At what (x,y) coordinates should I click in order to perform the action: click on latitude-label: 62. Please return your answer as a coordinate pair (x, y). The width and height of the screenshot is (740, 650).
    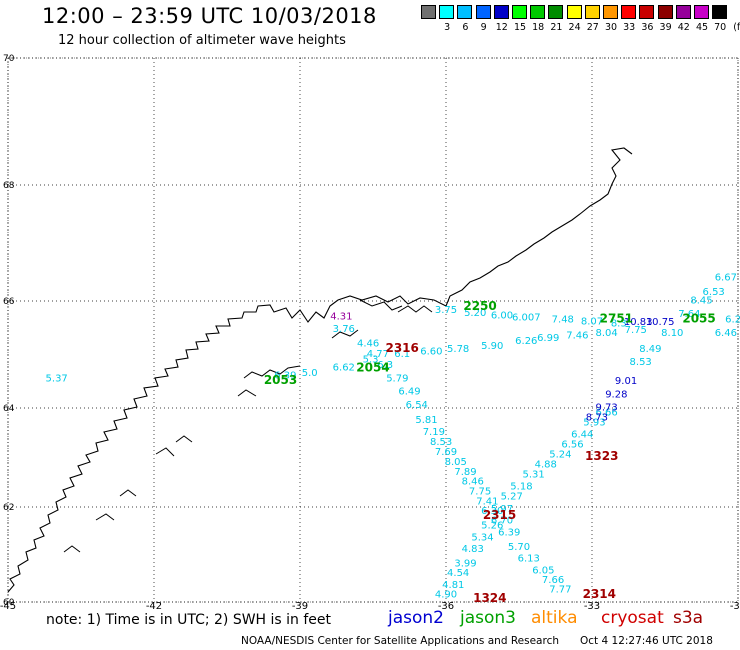
    Looking at the image, I should click on (8, 508).